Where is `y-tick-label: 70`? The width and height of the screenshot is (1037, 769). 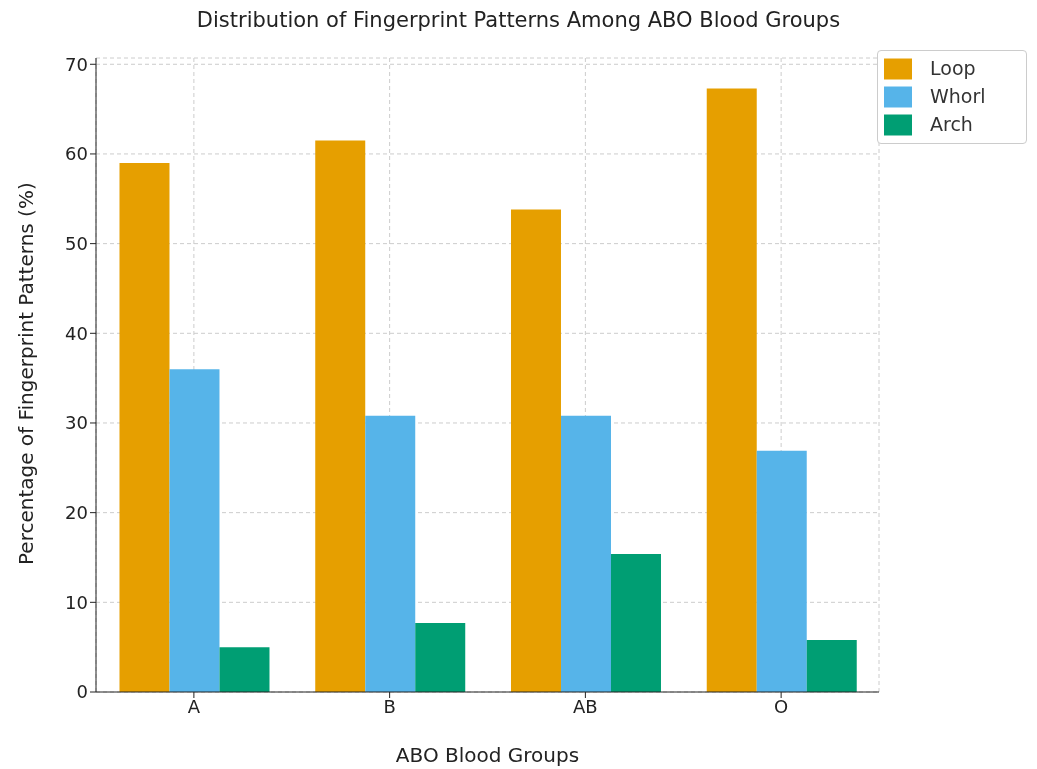 y-tick-label: 70 is located at coordinates (76, 64).